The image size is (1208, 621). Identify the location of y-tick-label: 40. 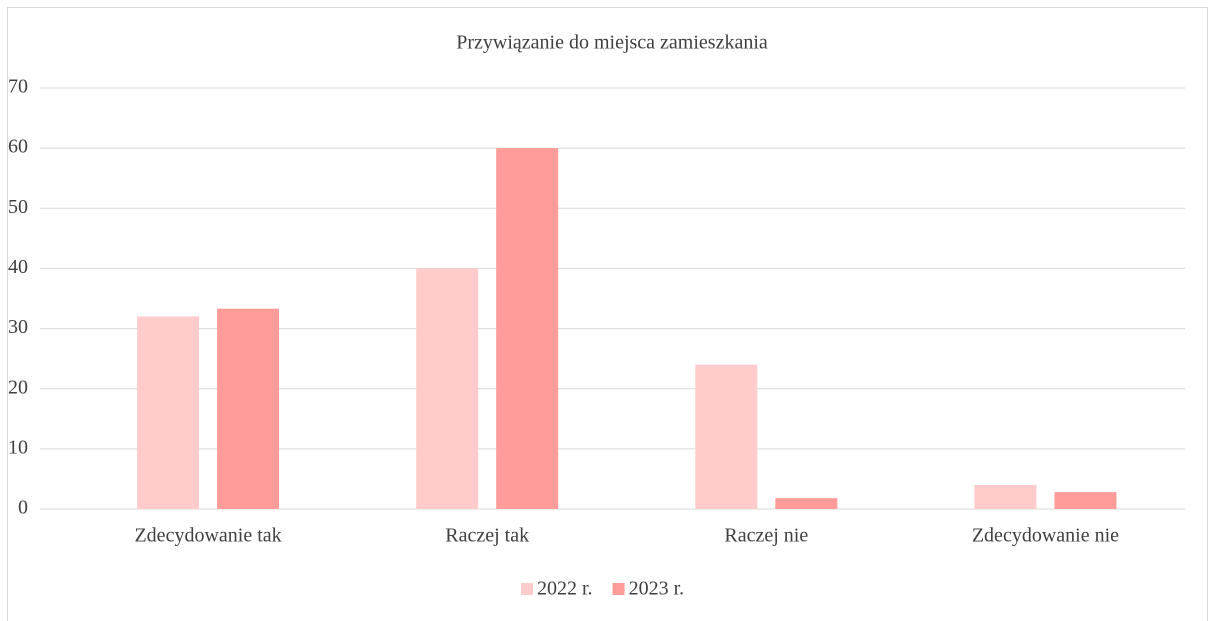
(18, 267).